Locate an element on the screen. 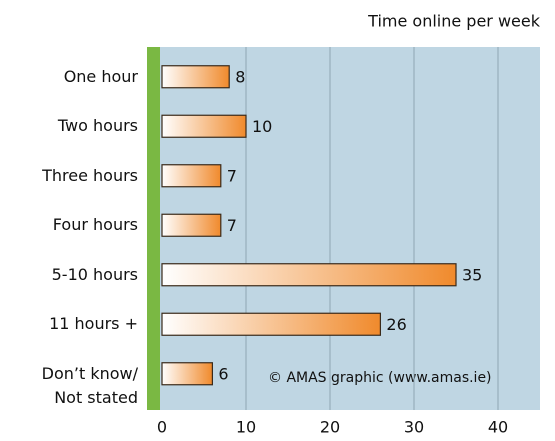  y-tick-label: Don’t know/ Not stated is located at coordinates (89, 385).